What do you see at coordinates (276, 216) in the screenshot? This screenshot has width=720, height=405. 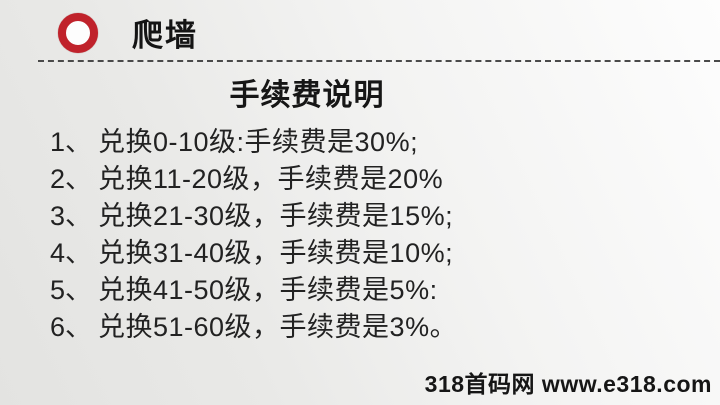 I see `item-text: 兑换21-30级，手续费是15%;` at bounding box center [276, 216].